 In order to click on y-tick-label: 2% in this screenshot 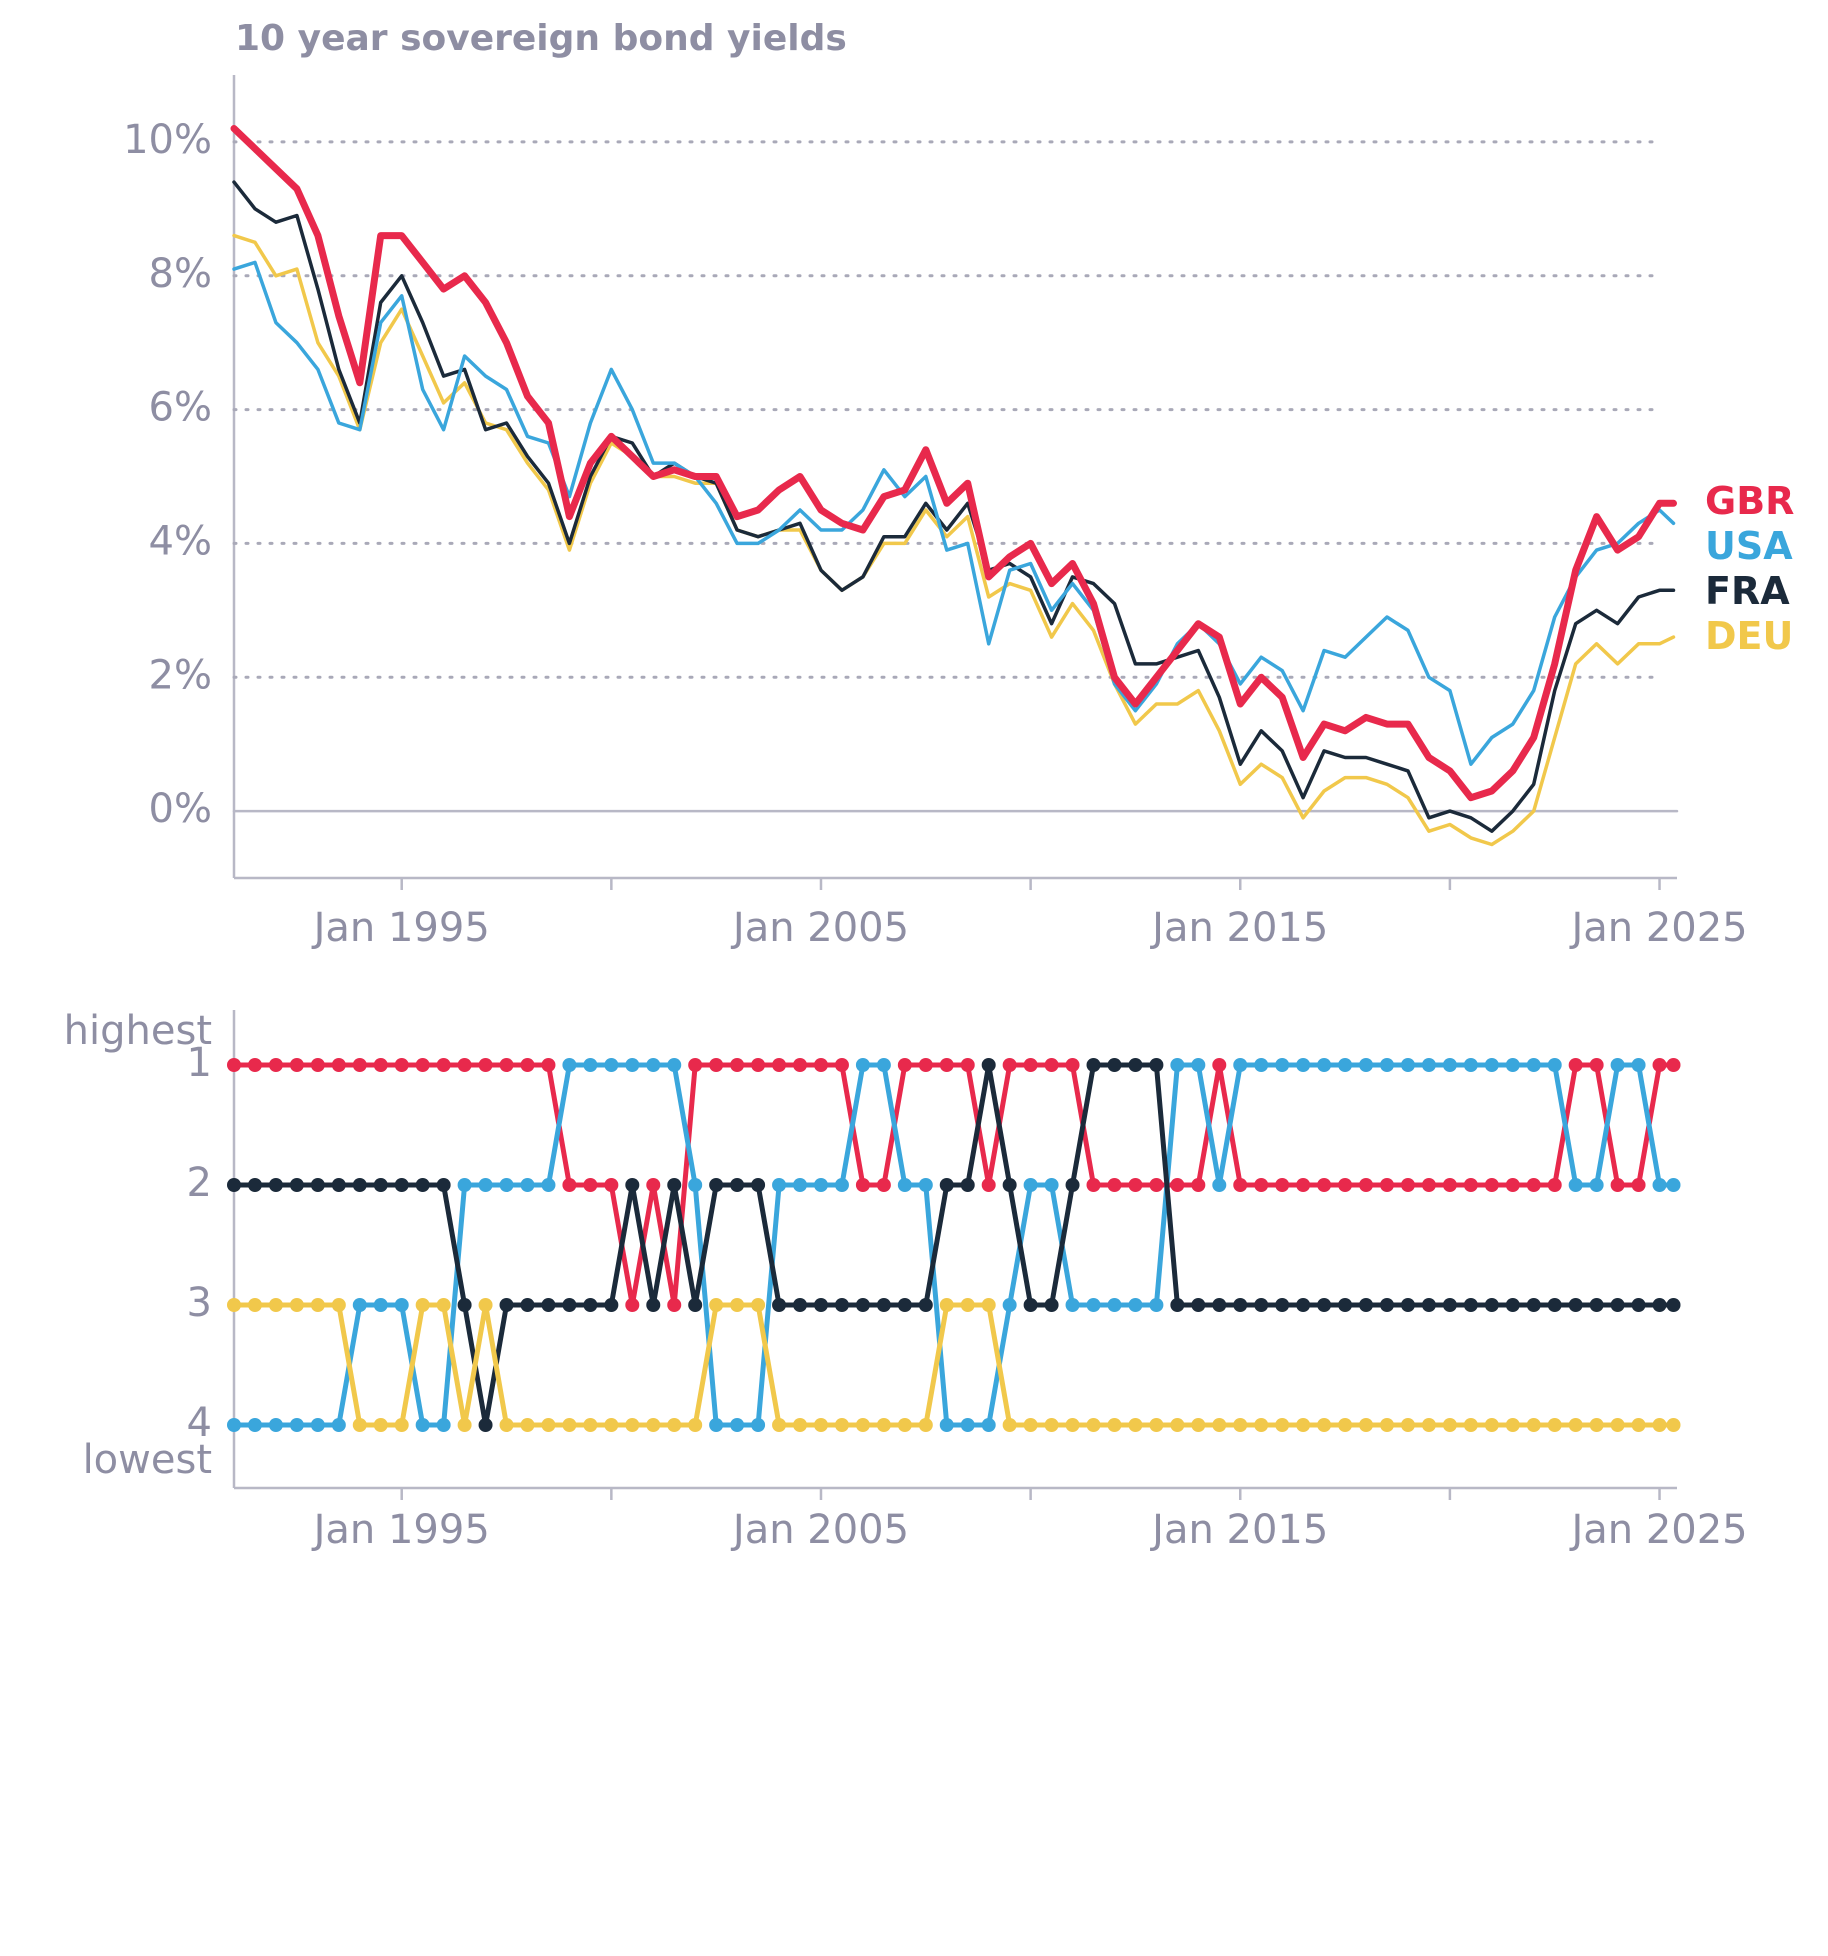, I will do `click(180, 675)`.